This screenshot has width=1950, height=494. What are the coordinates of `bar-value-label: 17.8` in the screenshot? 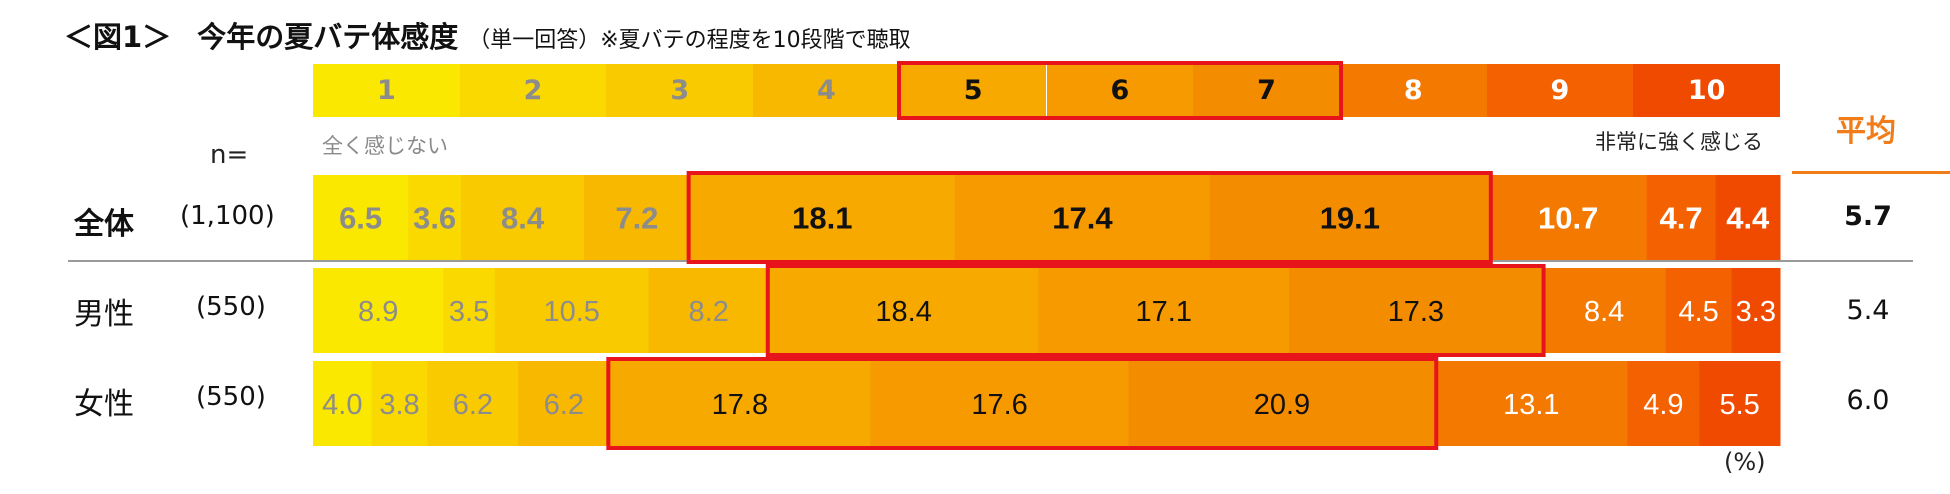 It's located at (740, 405).